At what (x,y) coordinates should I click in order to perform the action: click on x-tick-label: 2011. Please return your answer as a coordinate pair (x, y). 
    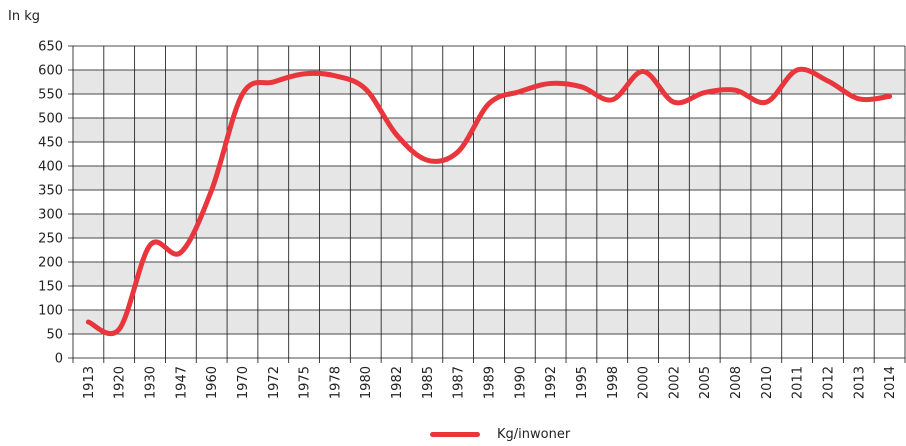
    Looking at the image, I should click on (798, 382).